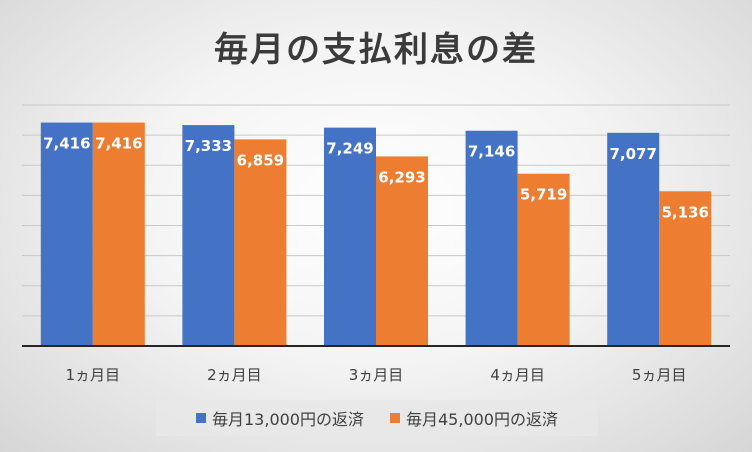 The width and height of the screenshot is (752, 452). Describe the element at coordinates (208, 146) in the screenshot. I see `data-label: 7,333` at that location.